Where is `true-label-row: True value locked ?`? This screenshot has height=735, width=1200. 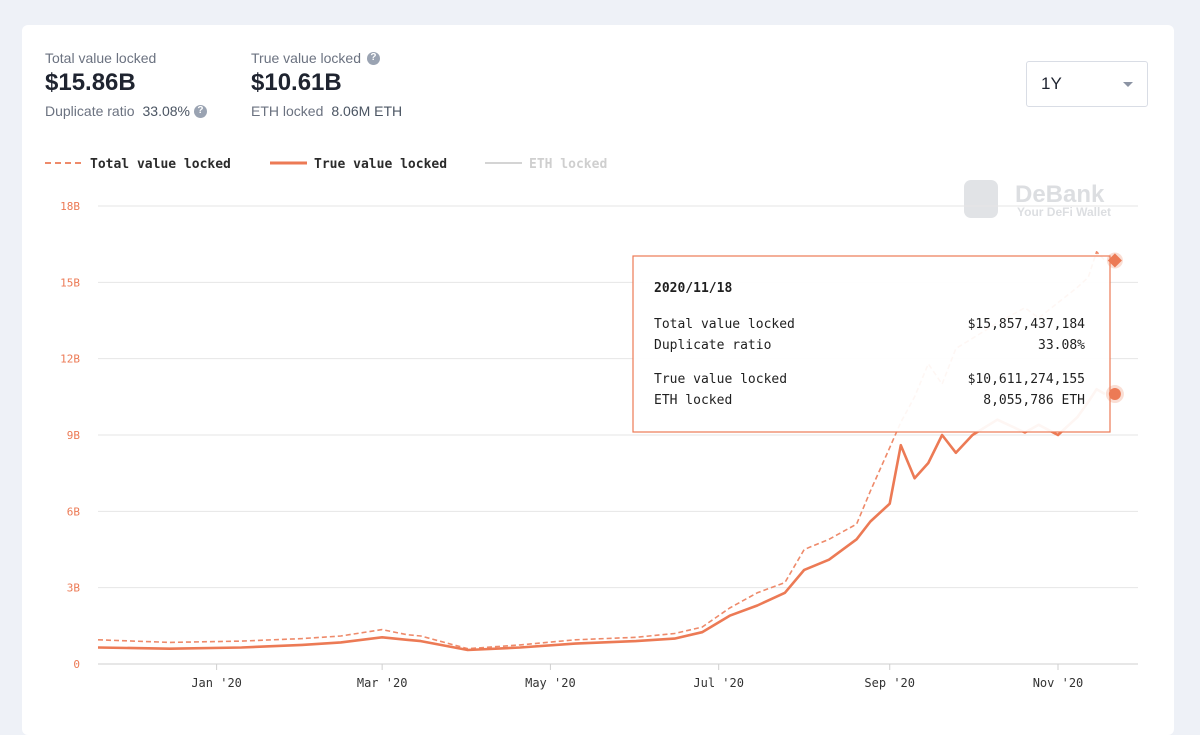
true-label-row: True value locked ? is located at coordinates (326, 58).